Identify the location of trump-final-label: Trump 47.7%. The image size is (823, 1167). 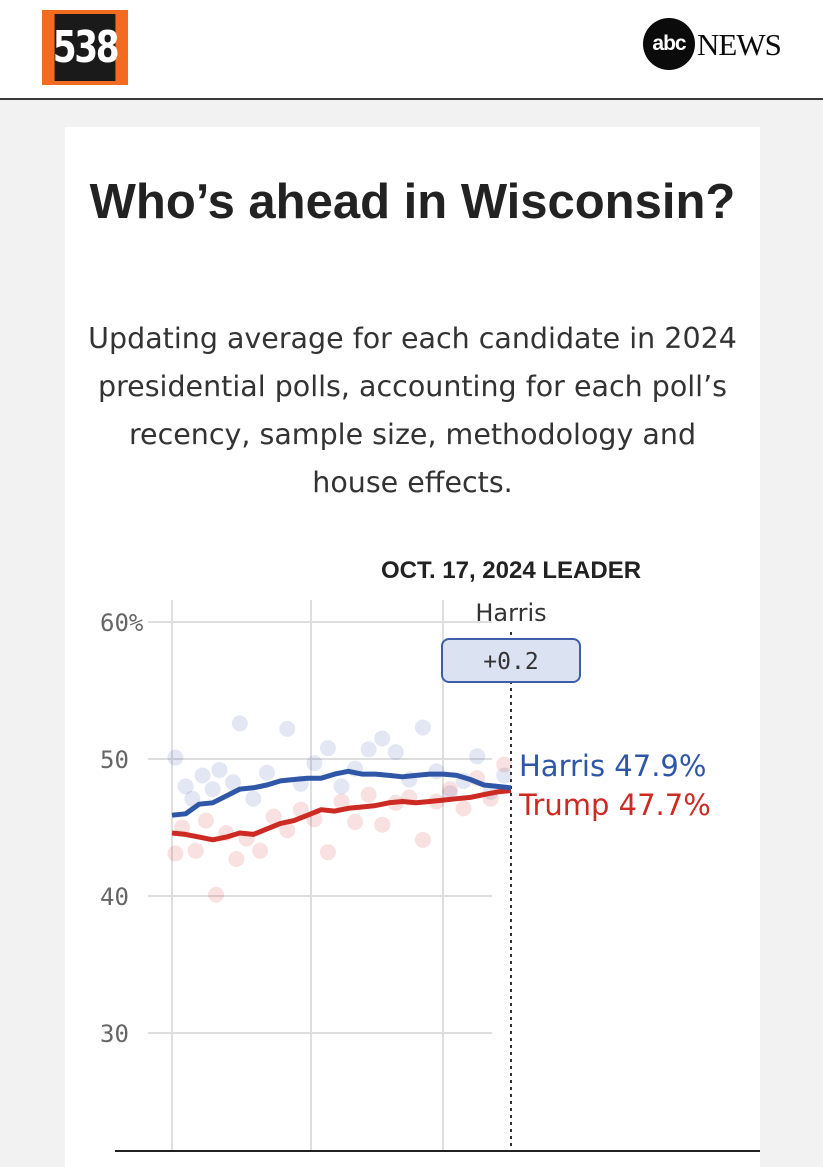
(614, 805).